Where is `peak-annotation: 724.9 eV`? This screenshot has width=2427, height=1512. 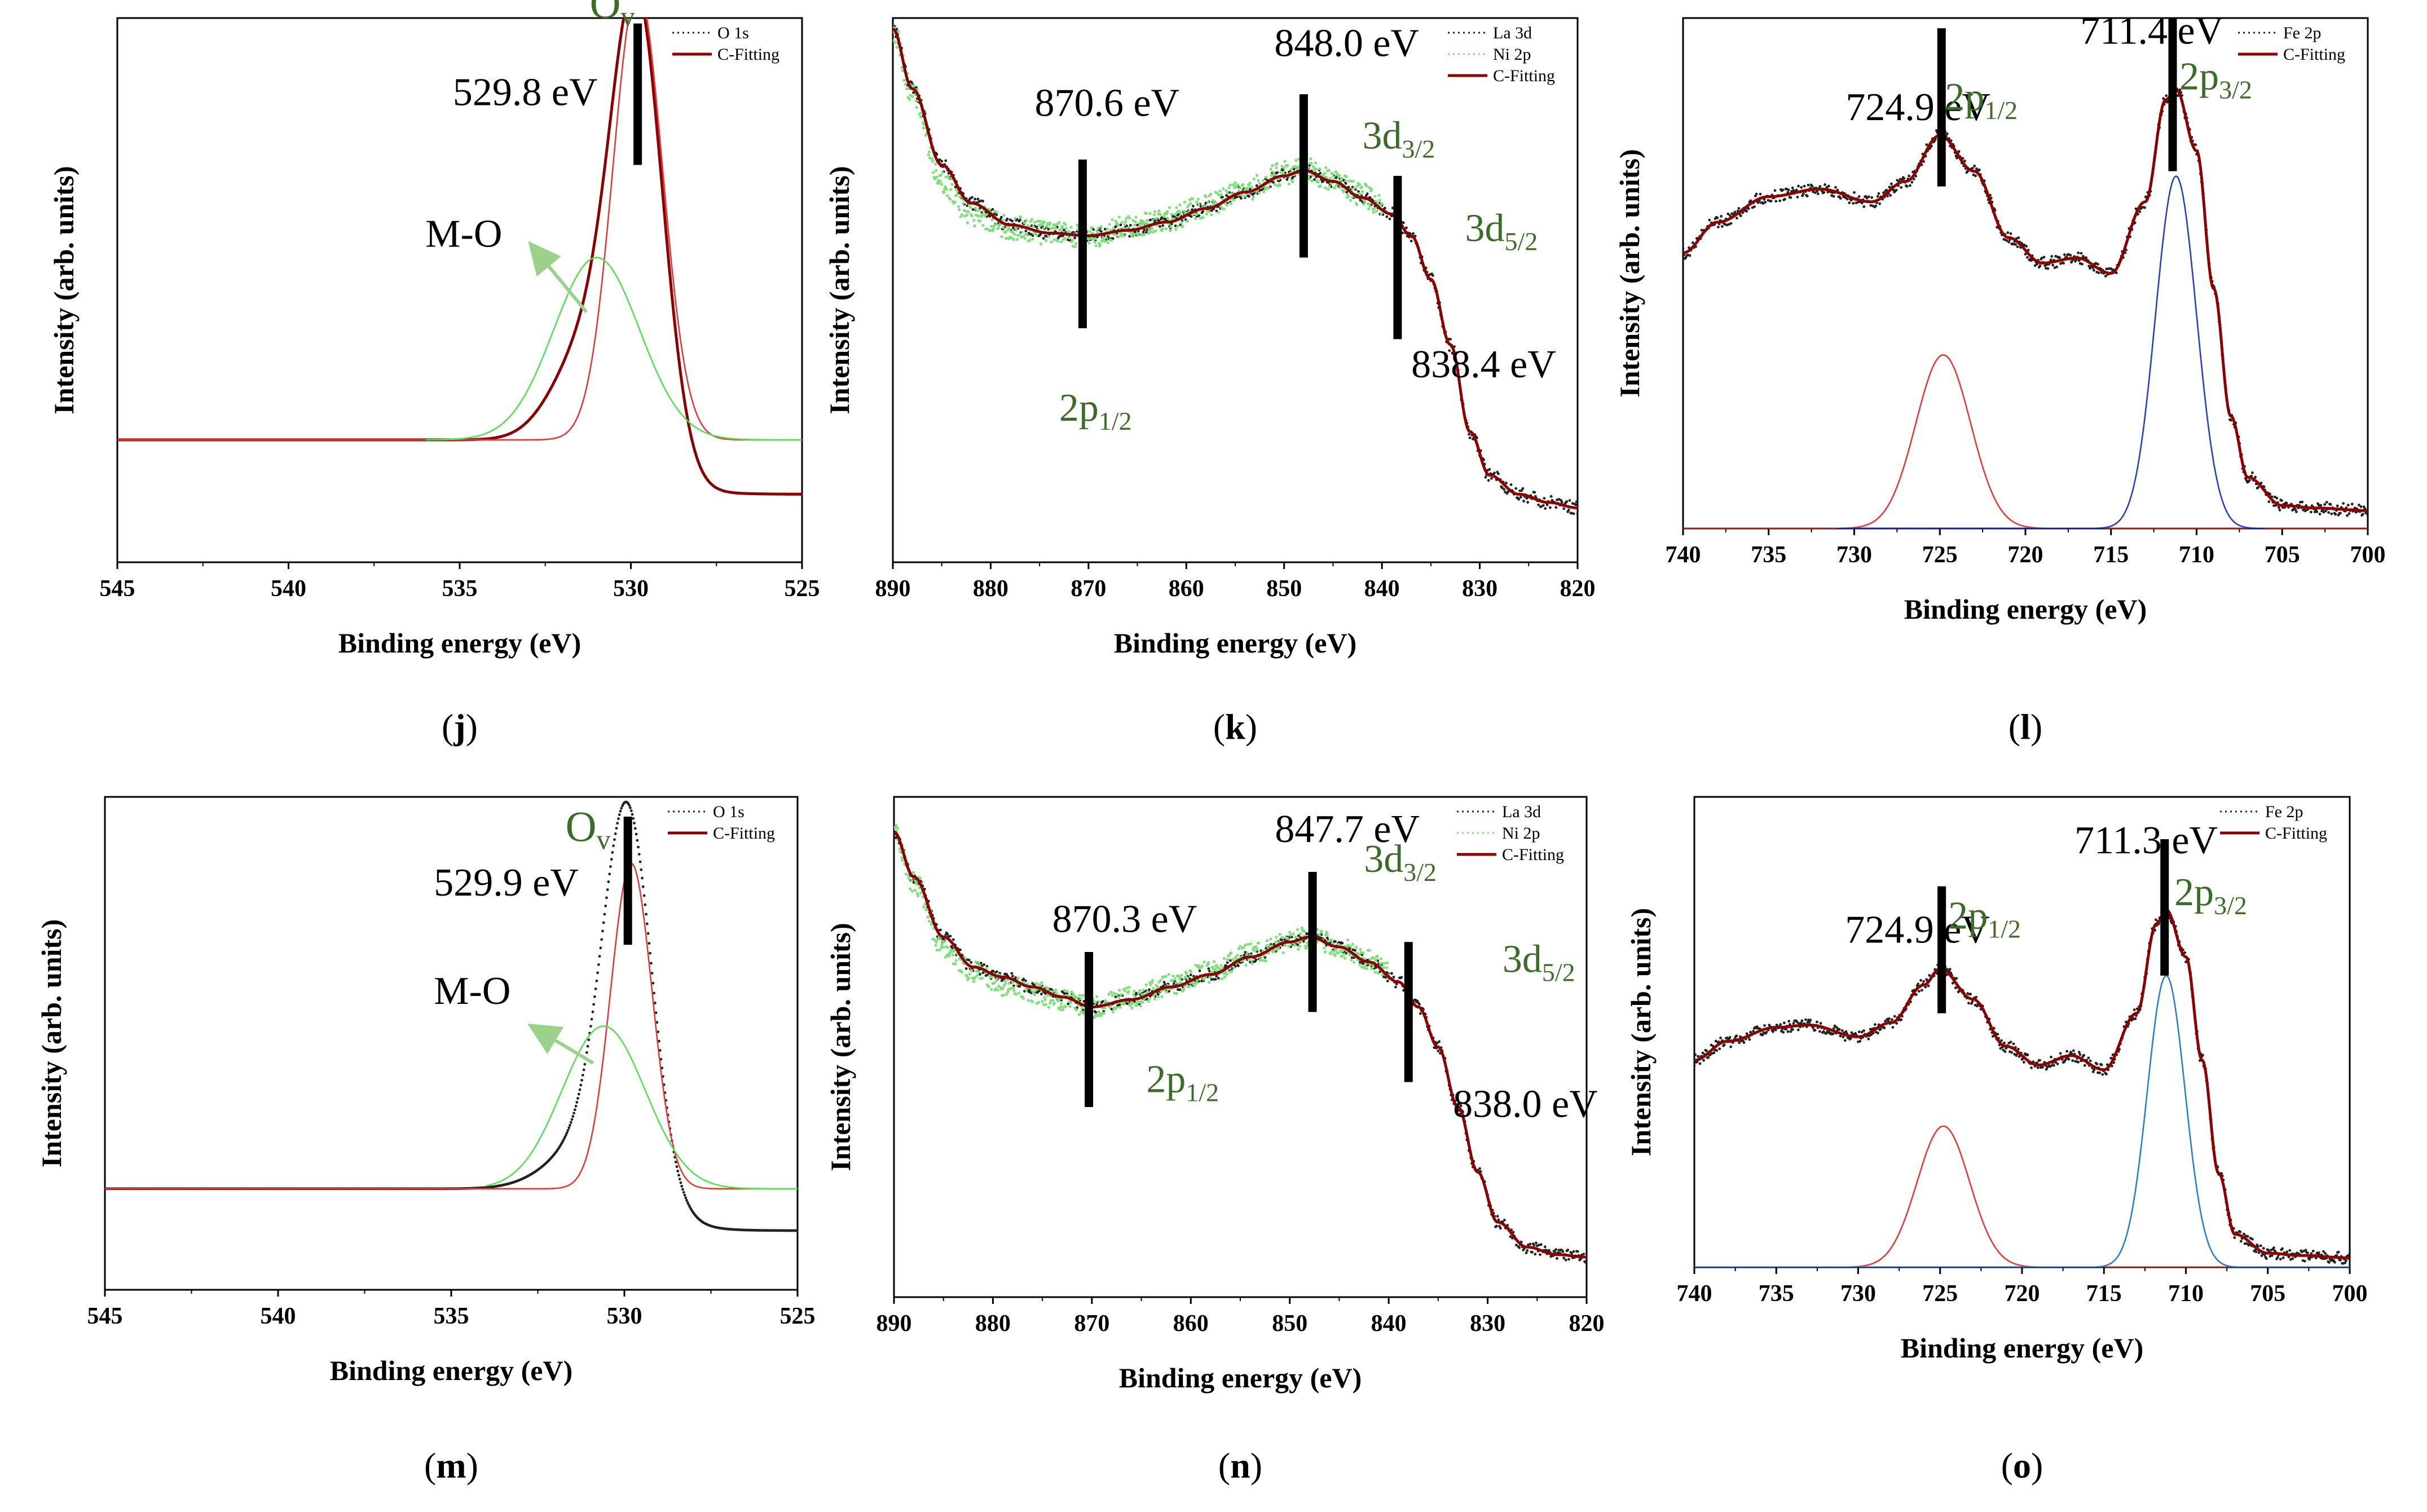 peak-annotation: 724.9 eV is located at coordinates (1917, 107).